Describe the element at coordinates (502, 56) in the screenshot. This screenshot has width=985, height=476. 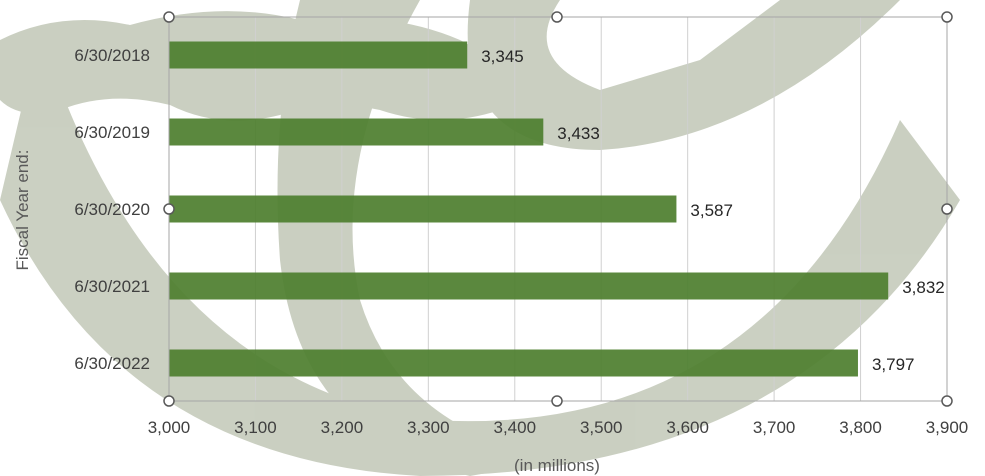
I see `data-label: 3,345` at that location.